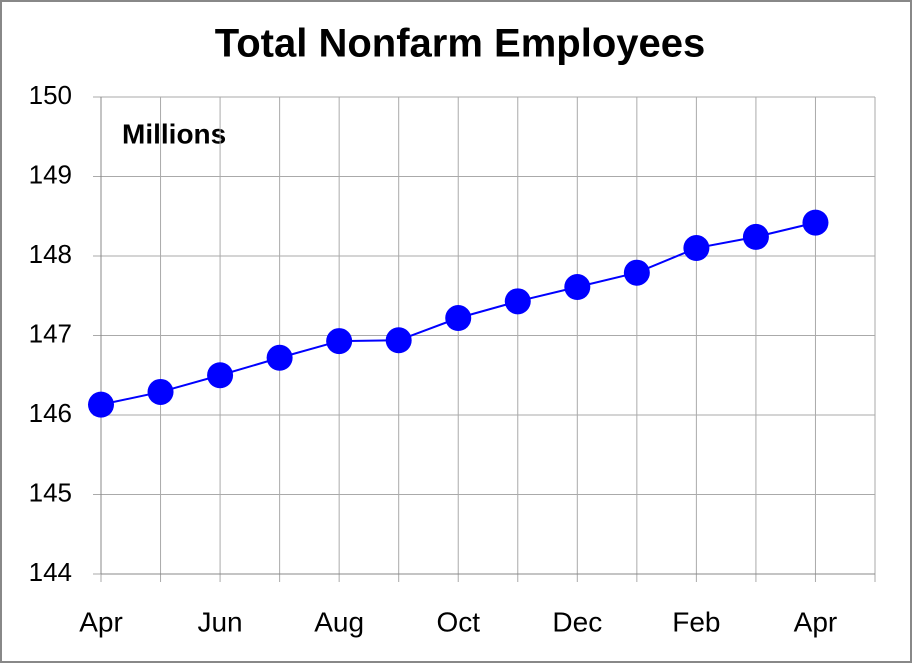  I want to click on x-tick-label: Aug, so click(339, 621).